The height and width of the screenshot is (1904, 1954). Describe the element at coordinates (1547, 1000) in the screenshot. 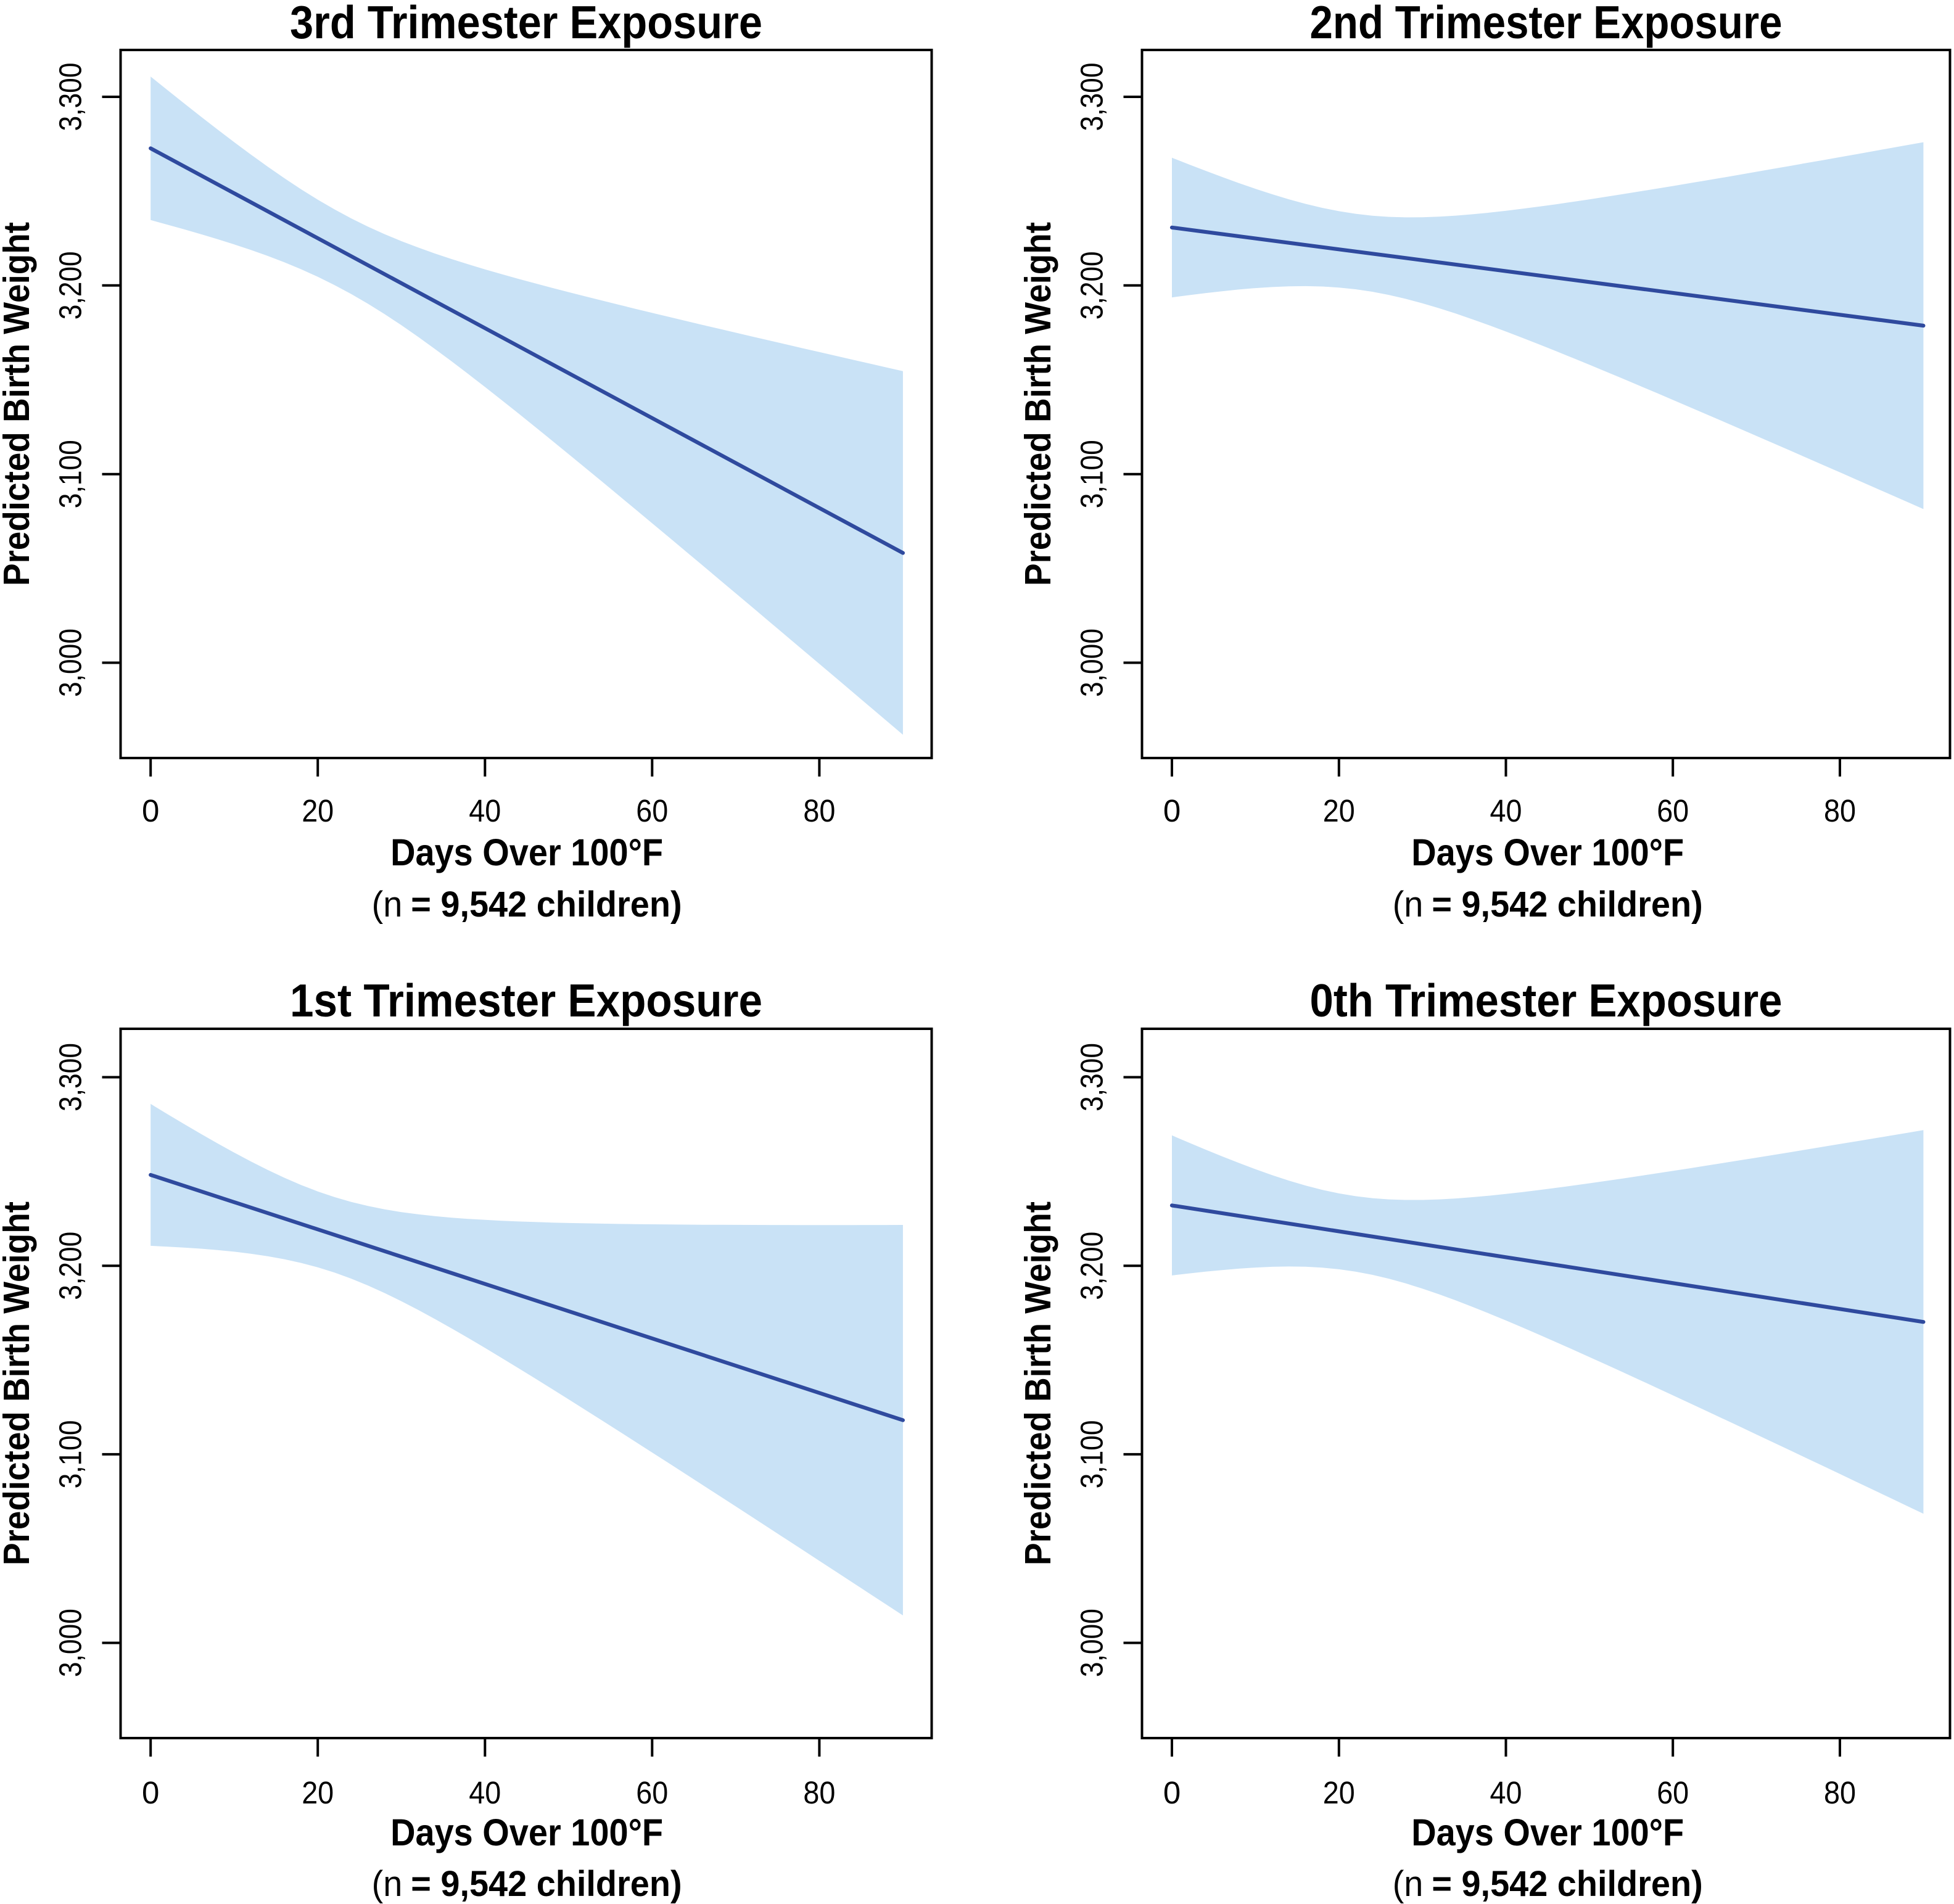

I see `svg-text: 0th Trimester Exposure` at that location.